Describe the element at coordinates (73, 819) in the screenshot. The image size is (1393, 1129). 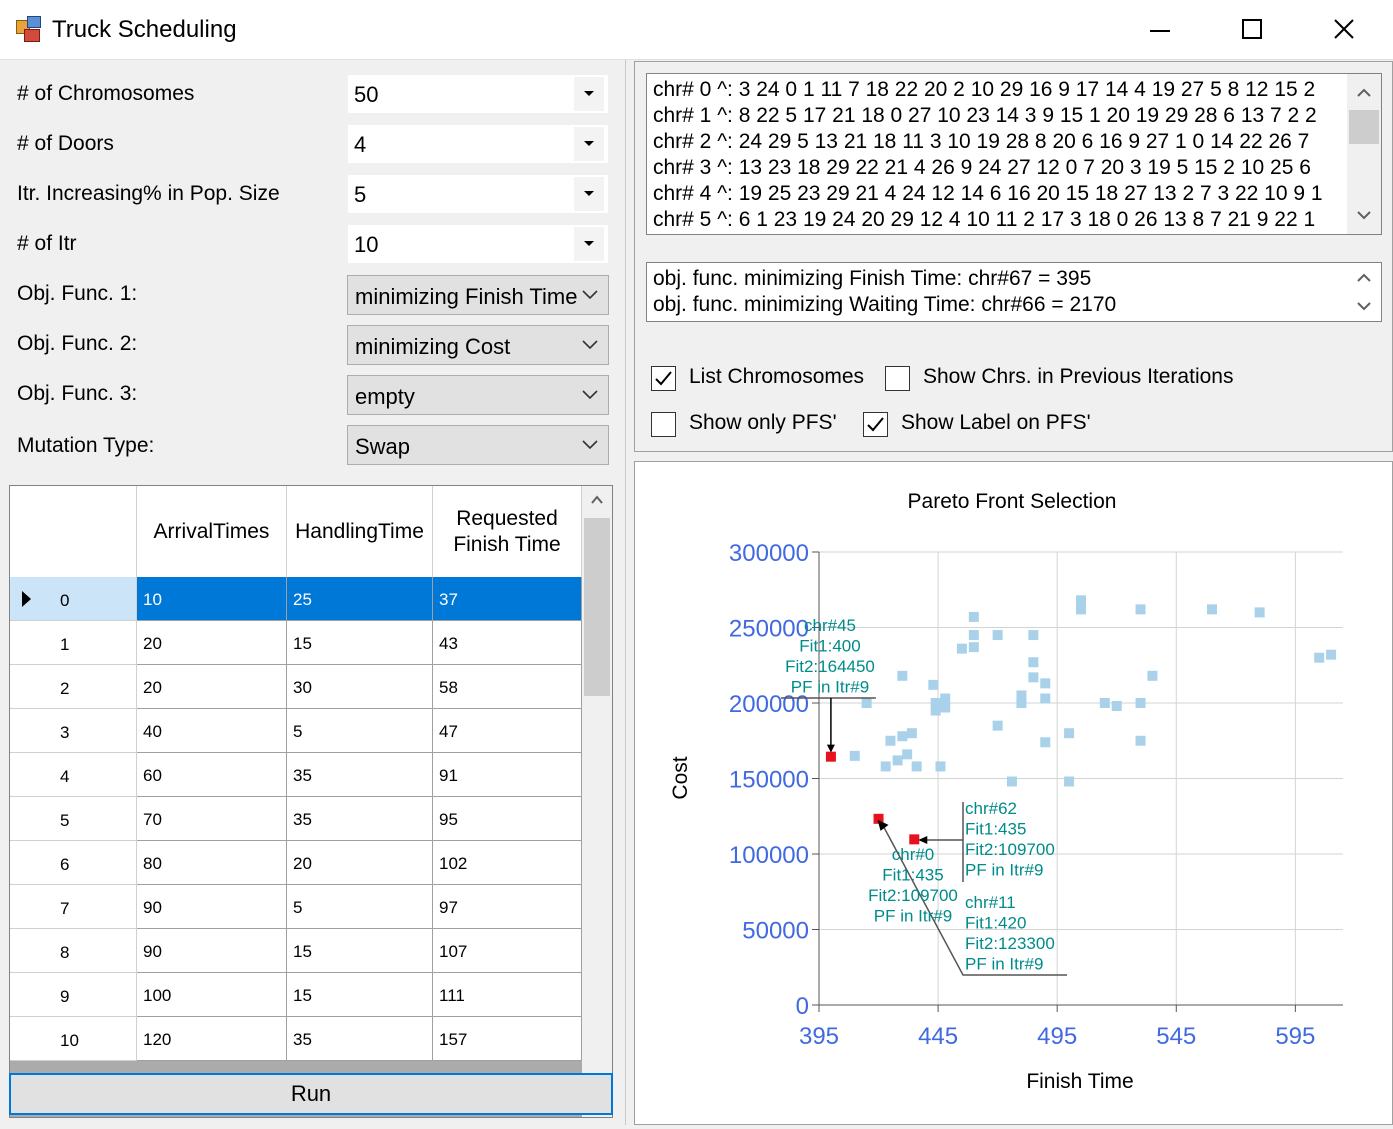
I see `row-header: 5` at that location.